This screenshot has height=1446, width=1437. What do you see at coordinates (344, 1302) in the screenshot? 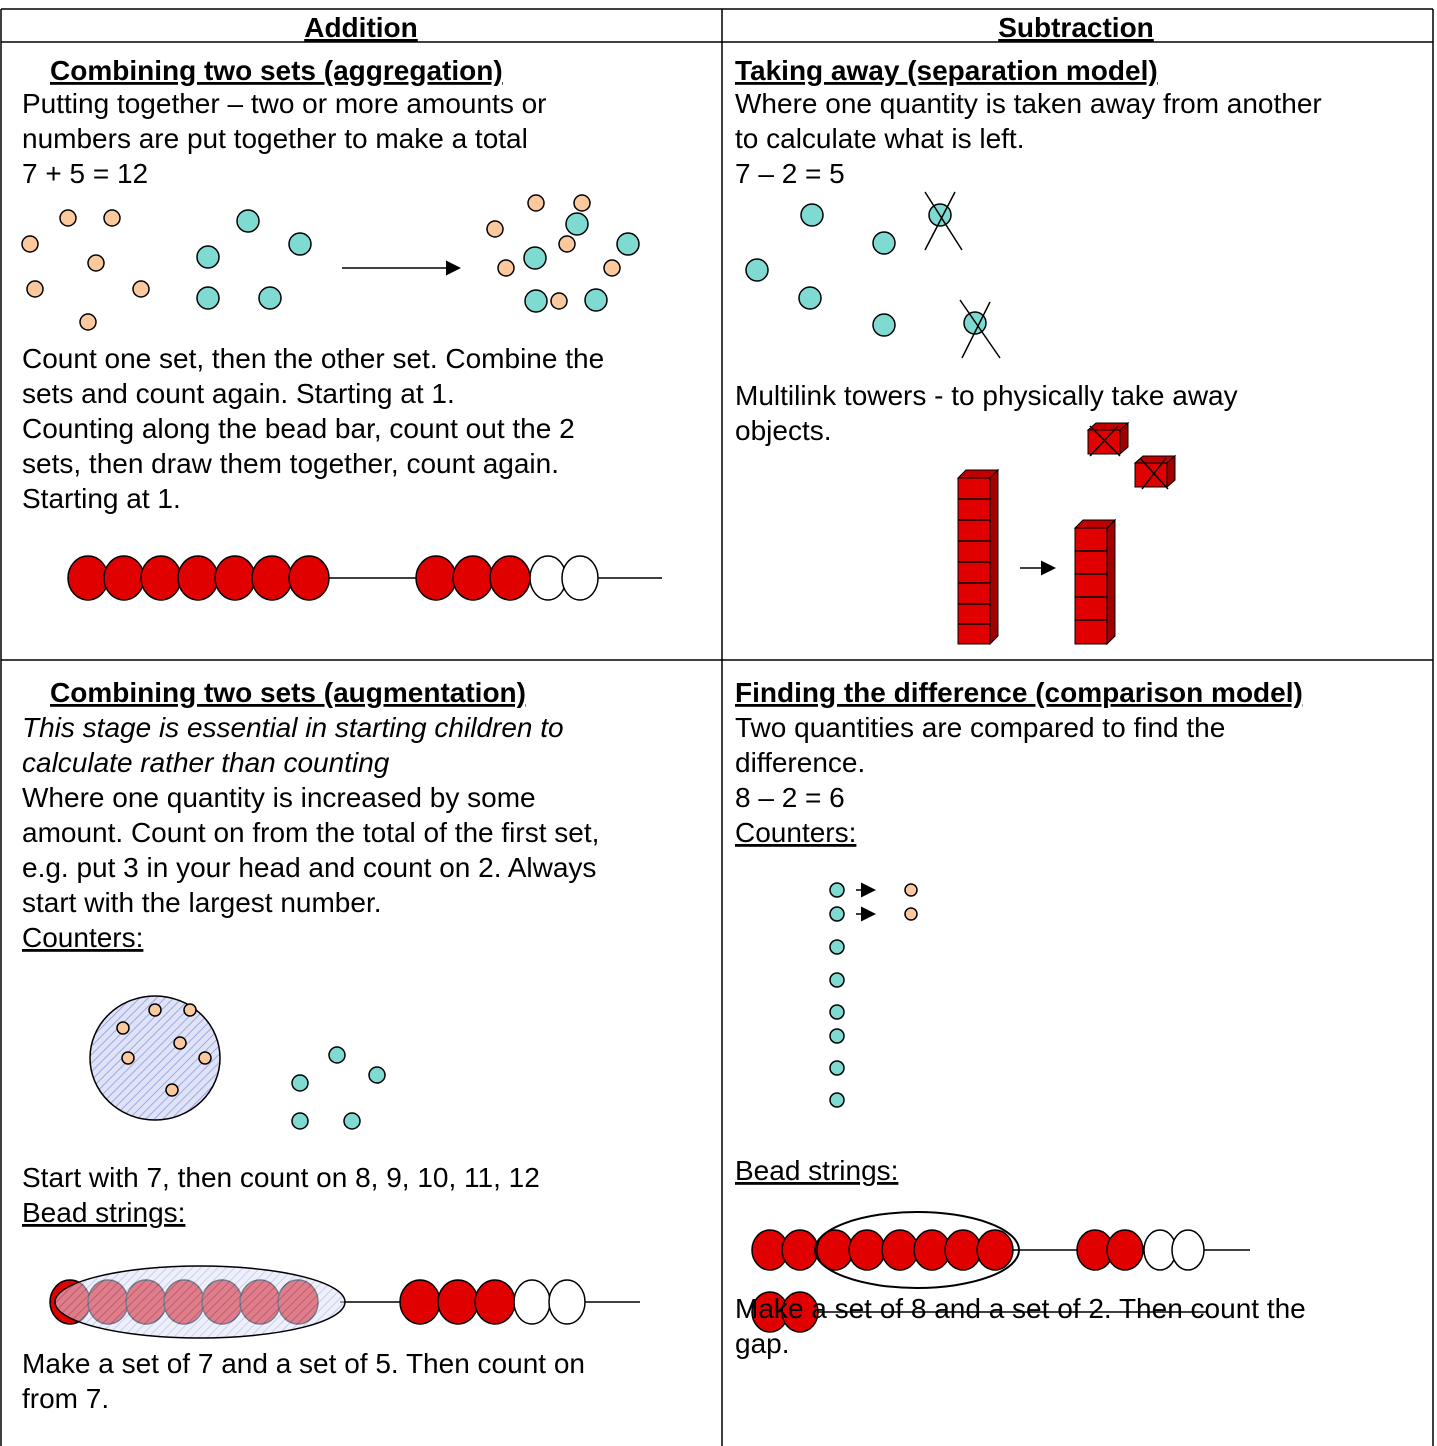
I see `augmentation-bead-string` at bounding box center [344, 1302].